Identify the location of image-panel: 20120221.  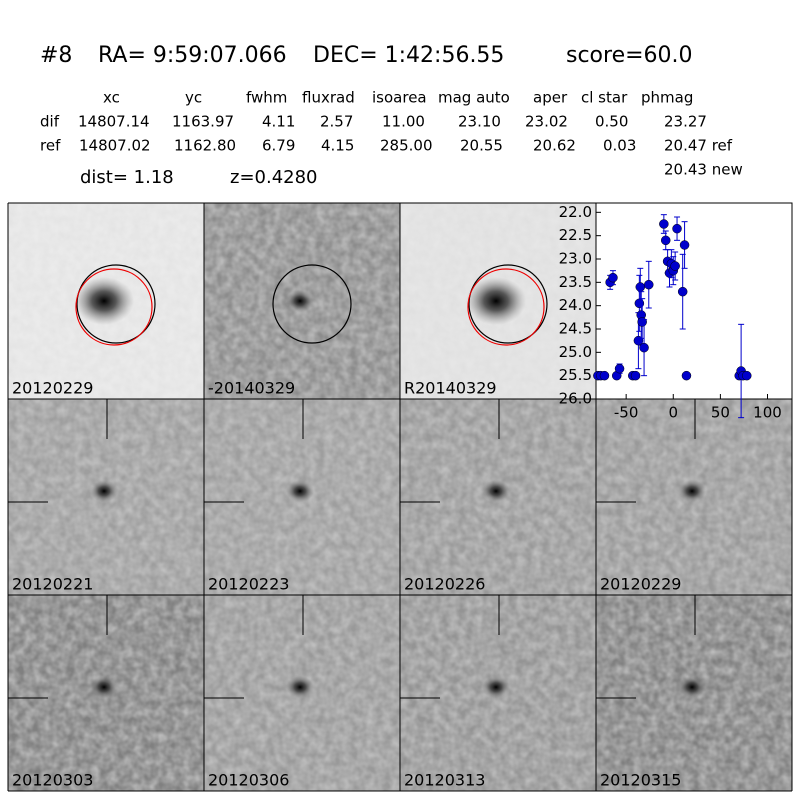
(106, 497).